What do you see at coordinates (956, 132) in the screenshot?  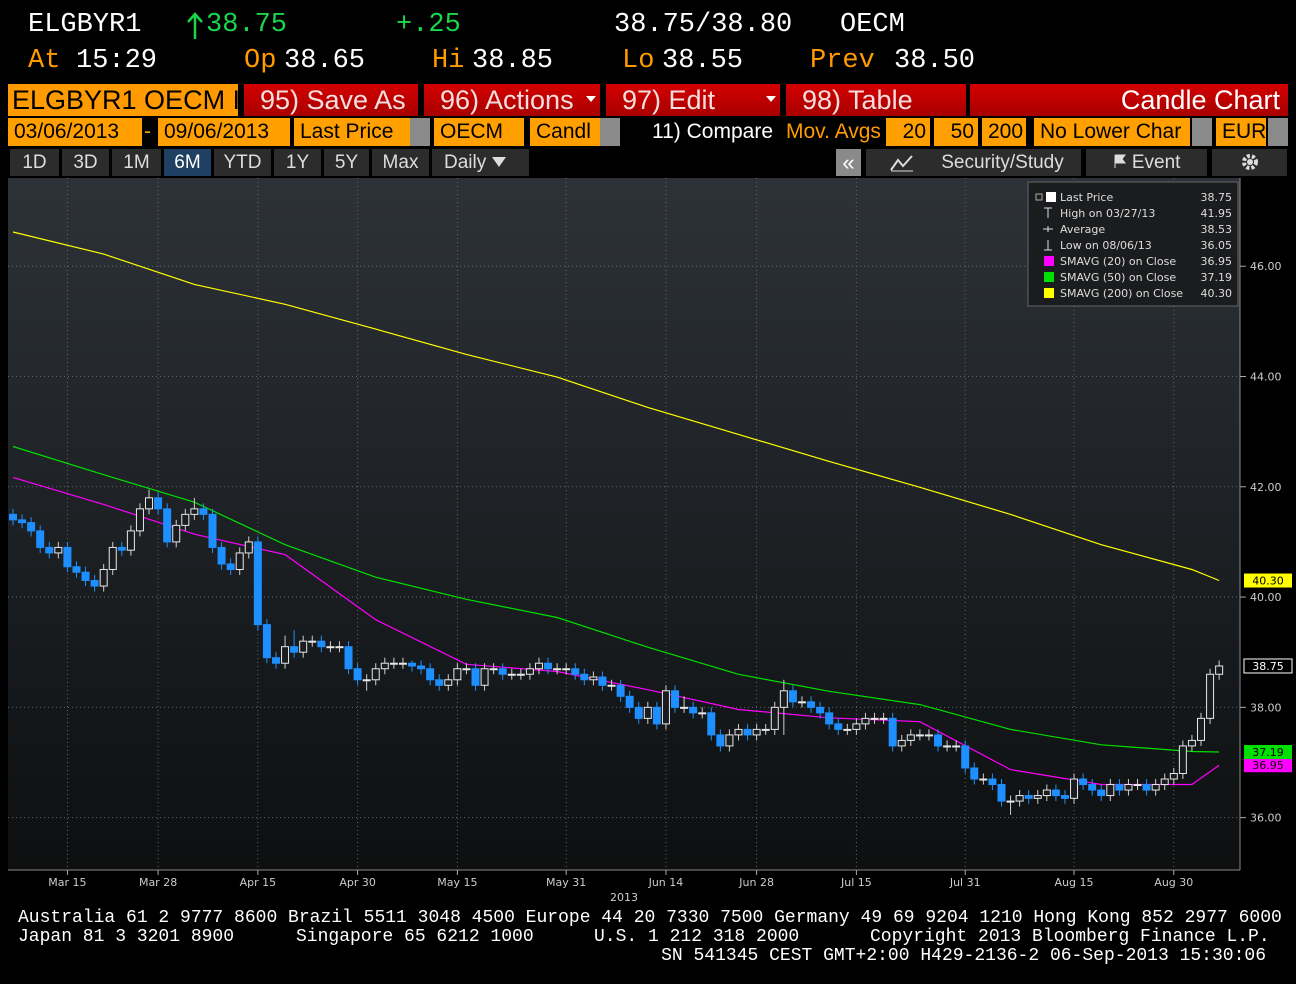 I see `ma-period: 50` at bounding box center [956, 132].